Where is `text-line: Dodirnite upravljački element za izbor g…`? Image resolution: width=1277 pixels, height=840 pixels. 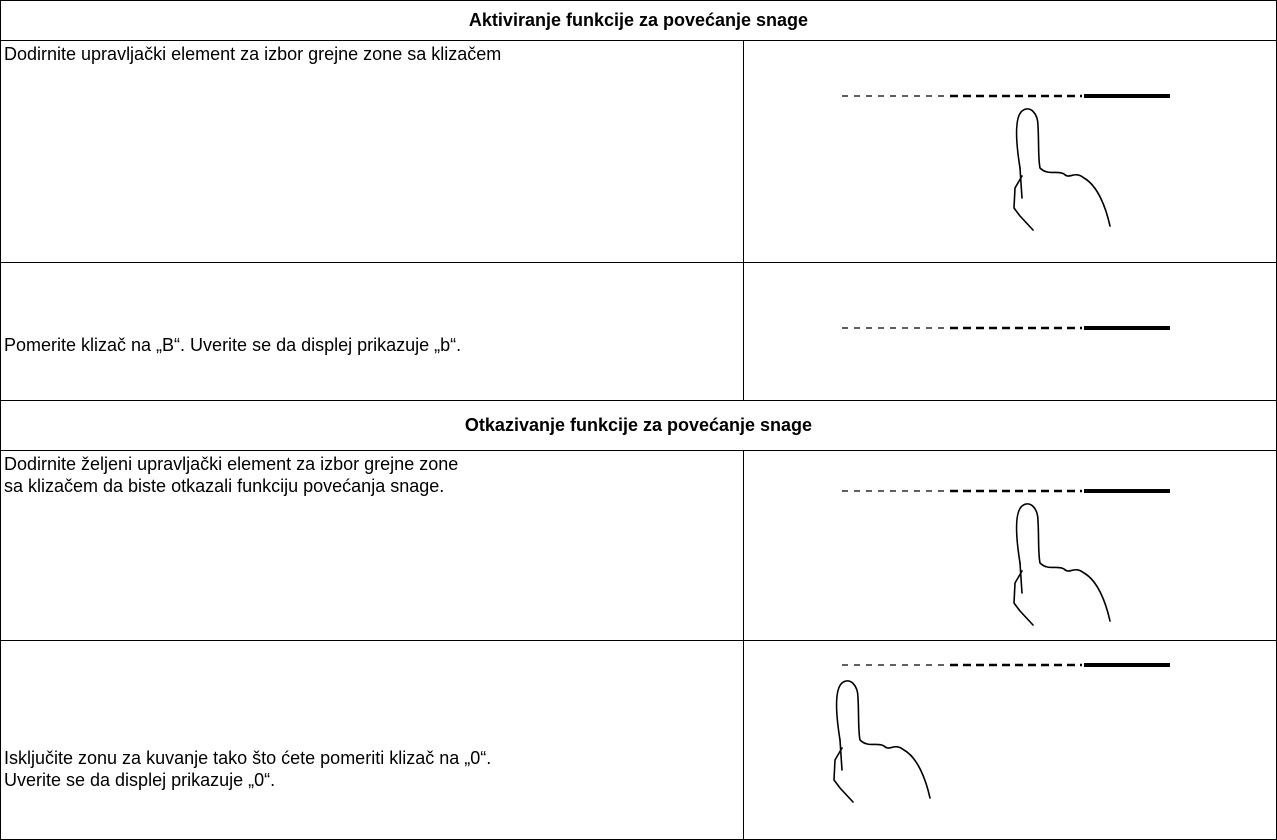 text-line: Dodirnite upravljački element za izbor g… is located at coordinates (253, 54).